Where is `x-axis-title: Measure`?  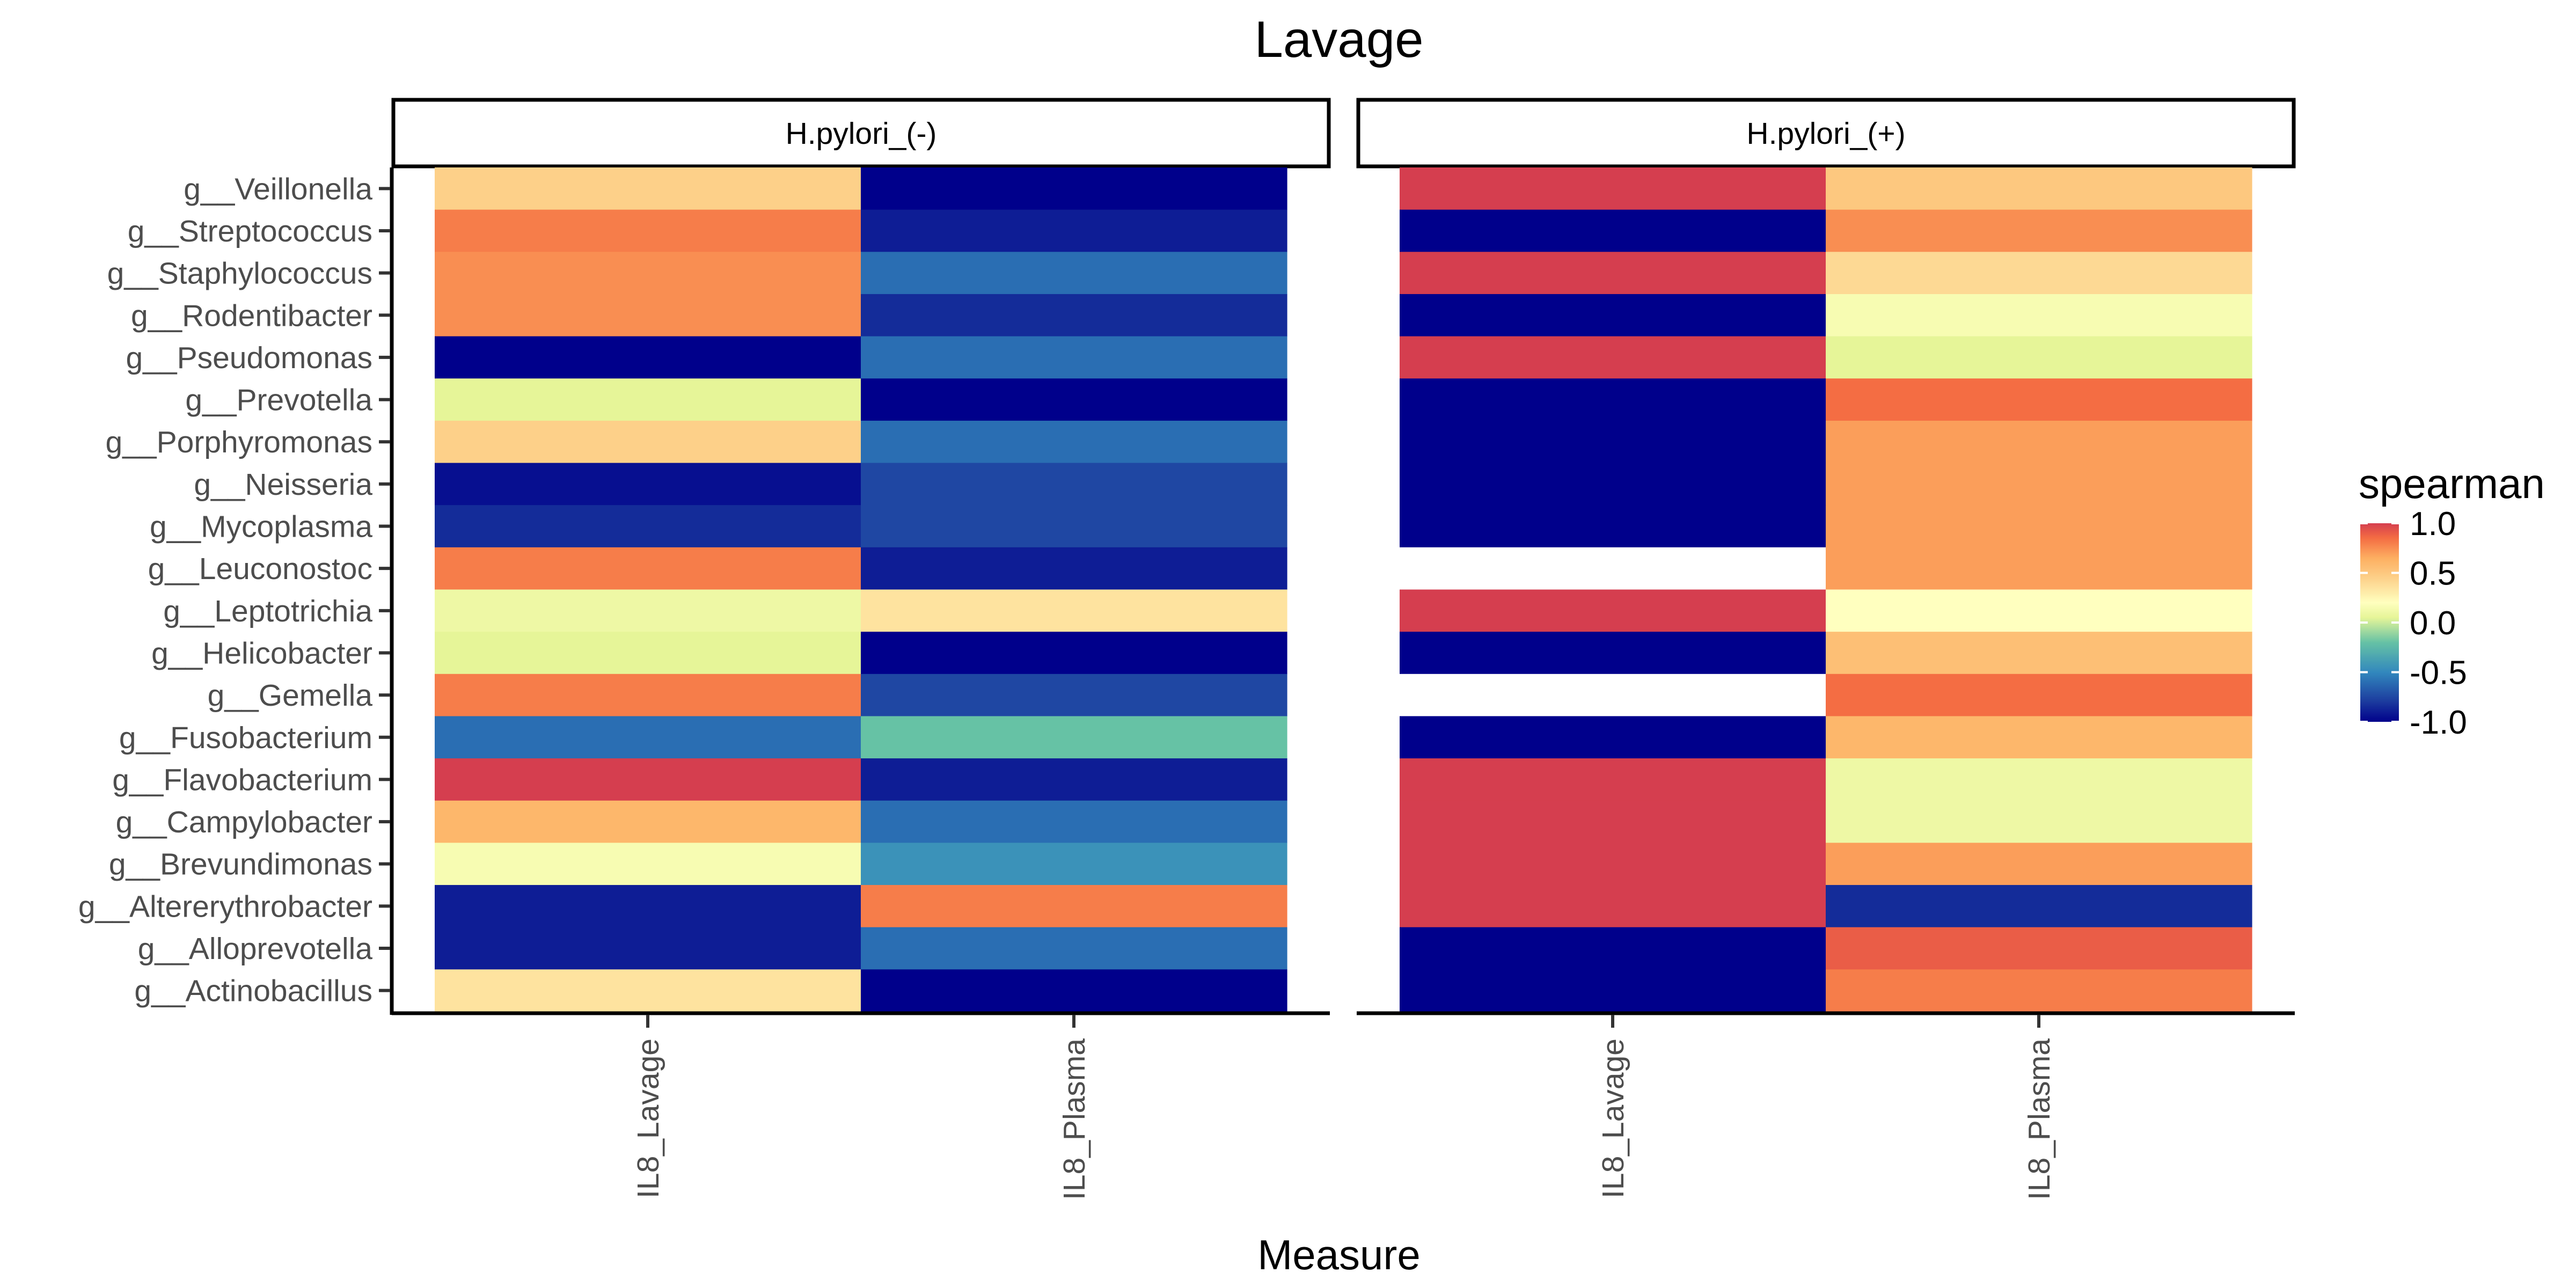
x-axis-title: Measure is located at coordinates (1338, 1254).